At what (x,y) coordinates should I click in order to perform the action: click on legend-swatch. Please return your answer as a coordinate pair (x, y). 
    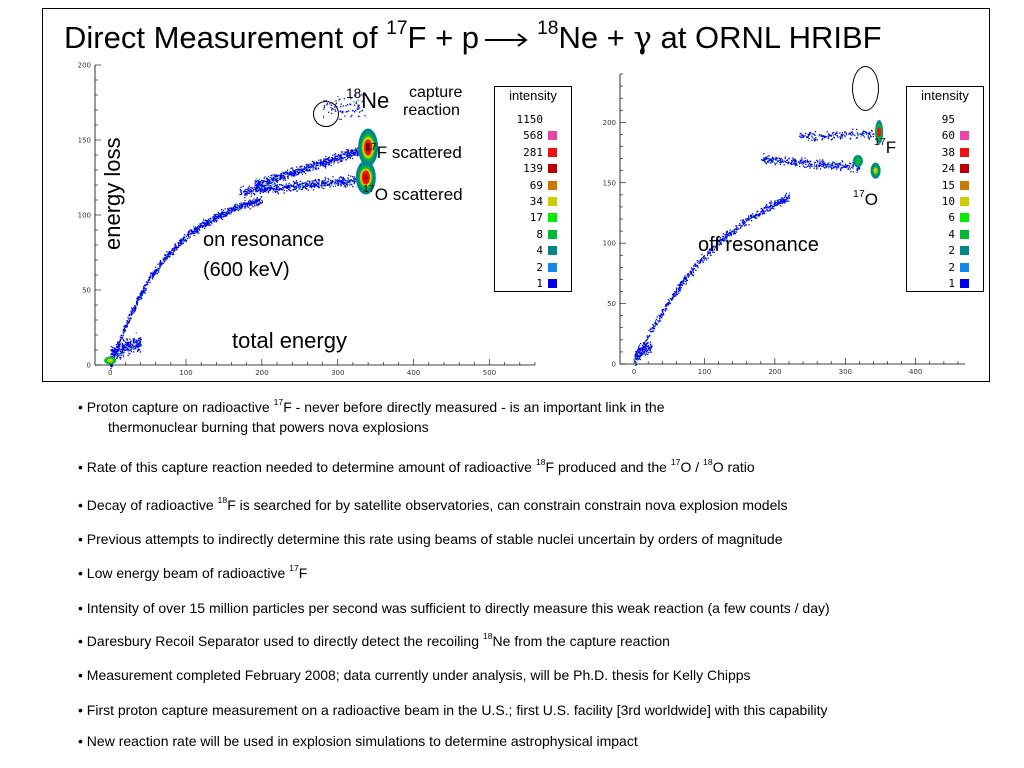
    Looking at the image, I should click on (552, 152).